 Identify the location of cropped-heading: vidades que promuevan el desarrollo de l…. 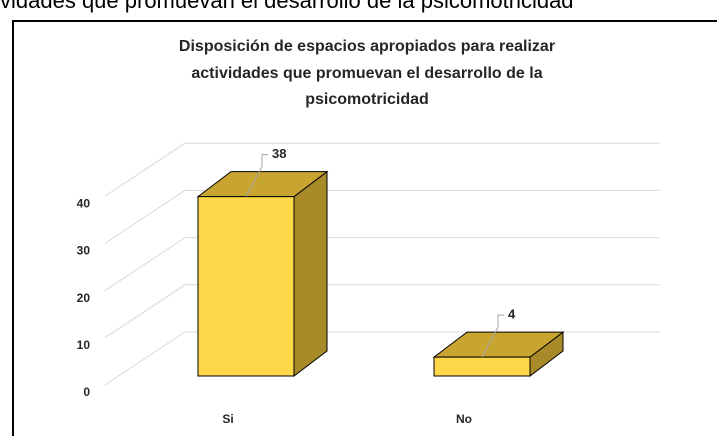
(287, 6).